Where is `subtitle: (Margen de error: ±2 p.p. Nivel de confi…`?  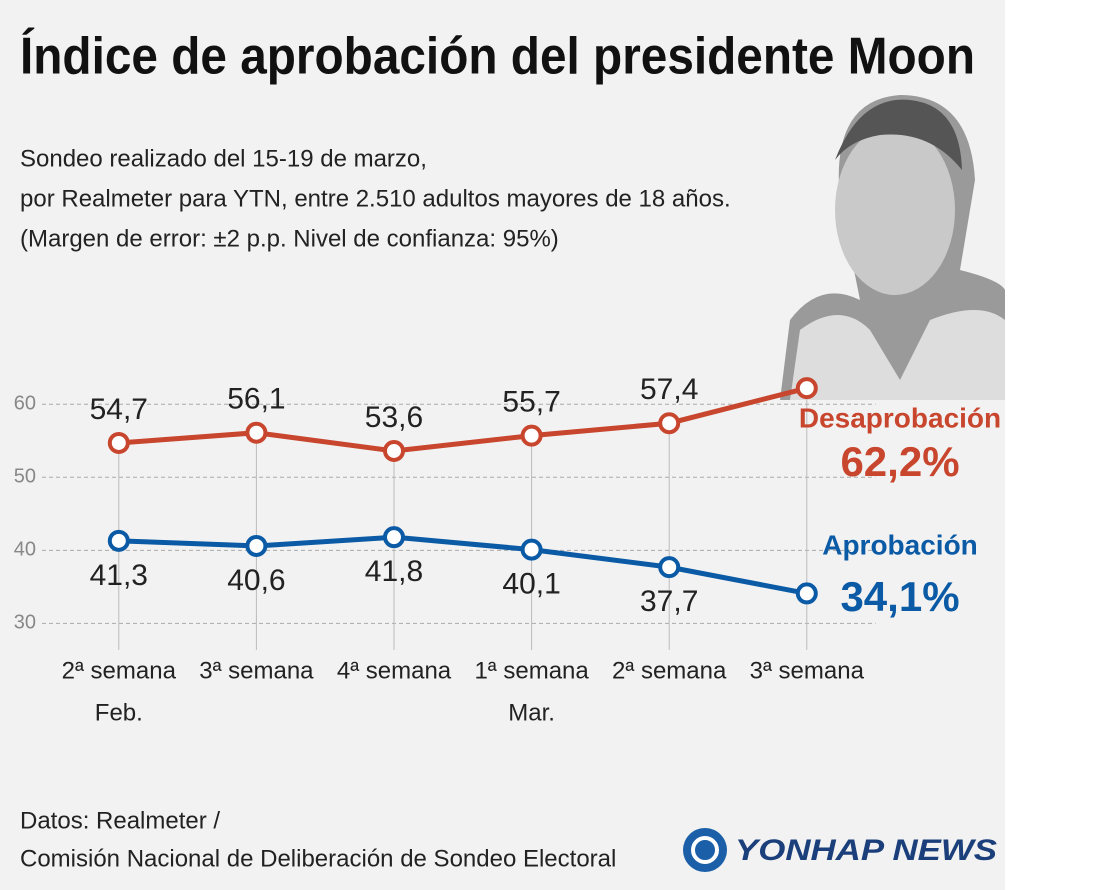
subtitle: (Margen de error: ±2 p.p. Nivel de confi… is located at coordinates (289, 238).